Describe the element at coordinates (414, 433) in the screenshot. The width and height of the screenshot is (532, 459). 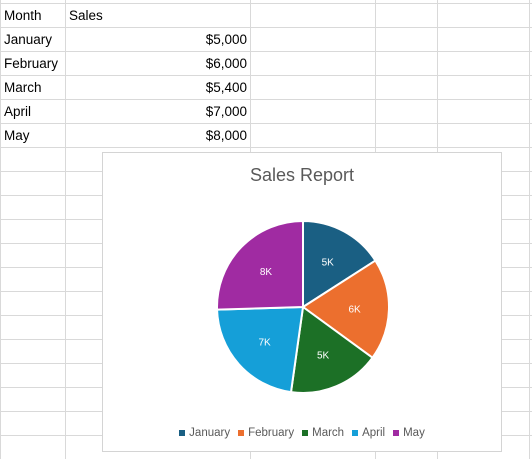
I see `legend-label: May` at that location.